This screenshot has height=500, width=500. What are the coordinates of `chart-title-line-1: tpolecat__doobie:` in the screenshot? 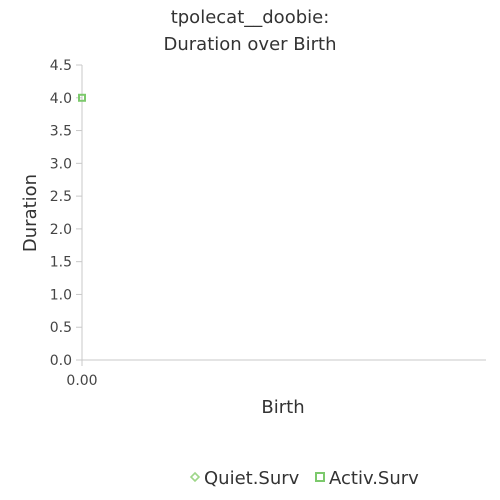 It's located at (250, 17).